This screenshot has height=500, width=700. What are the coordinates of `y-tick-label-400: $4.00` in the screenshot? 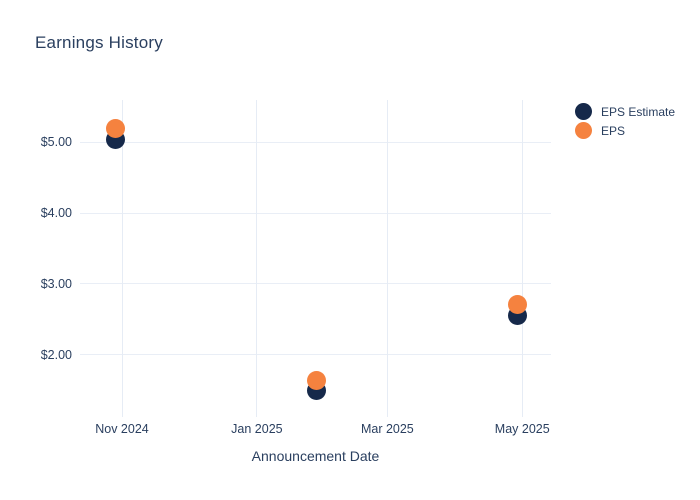 It's located at (56, 213).